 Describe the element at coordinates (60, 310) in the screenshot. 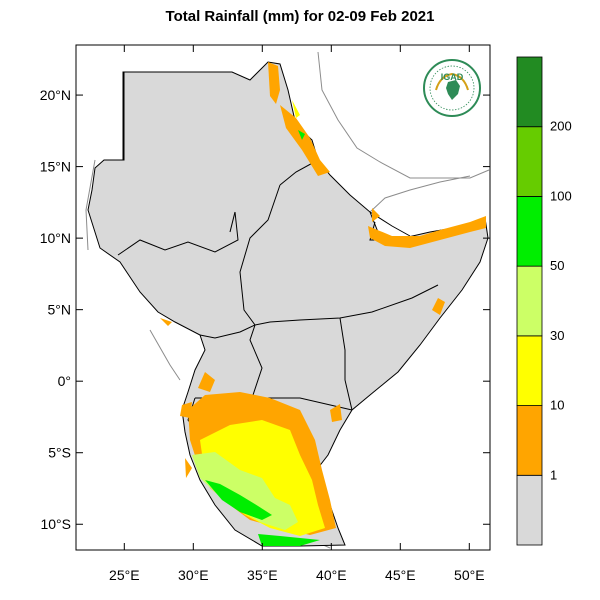

I see `y-tick-label: 5°N` at that location.